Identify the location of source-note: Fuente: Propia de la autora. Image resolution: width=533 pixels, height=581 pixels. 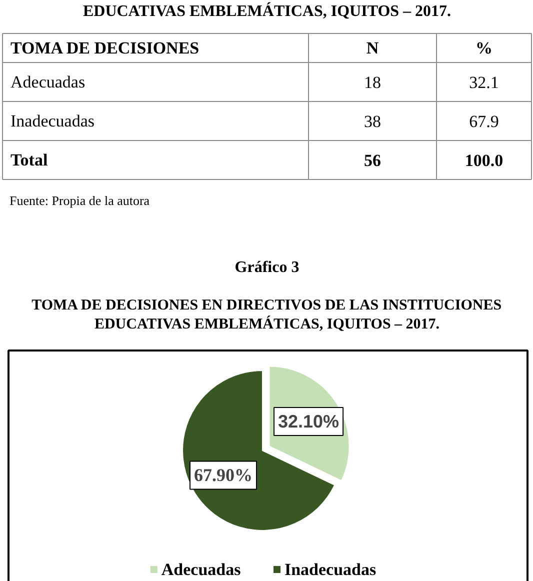
(80, 200).